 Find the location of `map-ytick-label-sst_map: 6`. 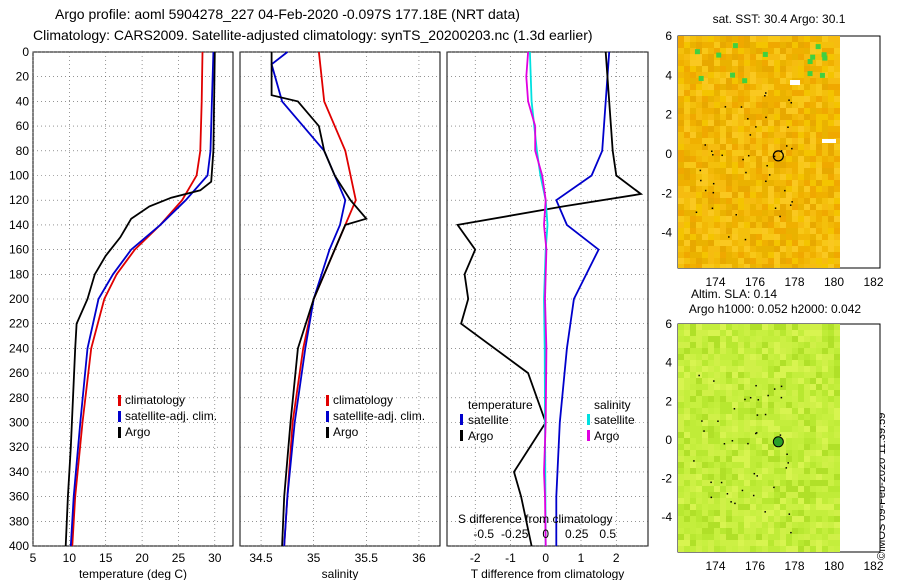

map-ytick-label-sst_map: 6 is located at coordinates (668, 36).